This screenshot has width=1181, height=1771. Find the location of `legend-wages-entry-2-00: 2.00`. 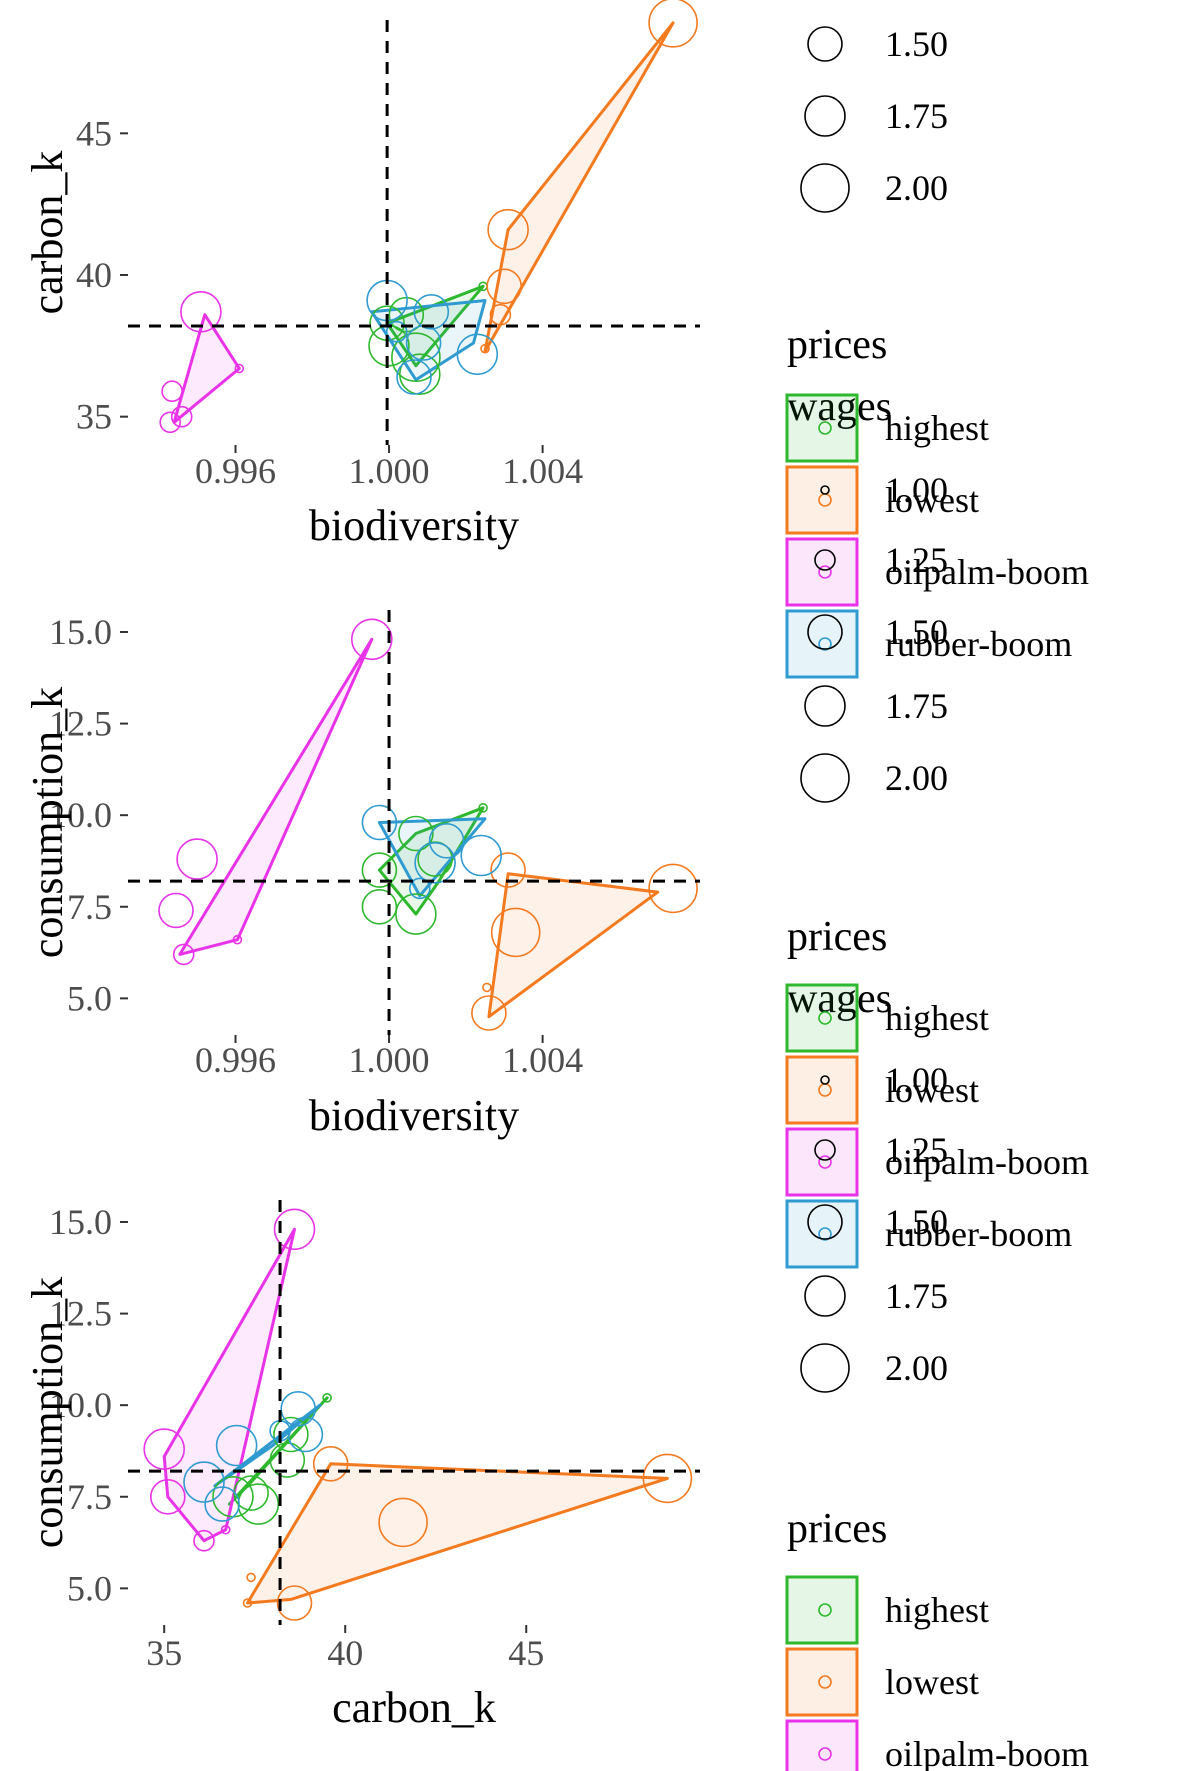

legend-wages-entry-2-00: 2.00 is located at coordinates (874, 778).